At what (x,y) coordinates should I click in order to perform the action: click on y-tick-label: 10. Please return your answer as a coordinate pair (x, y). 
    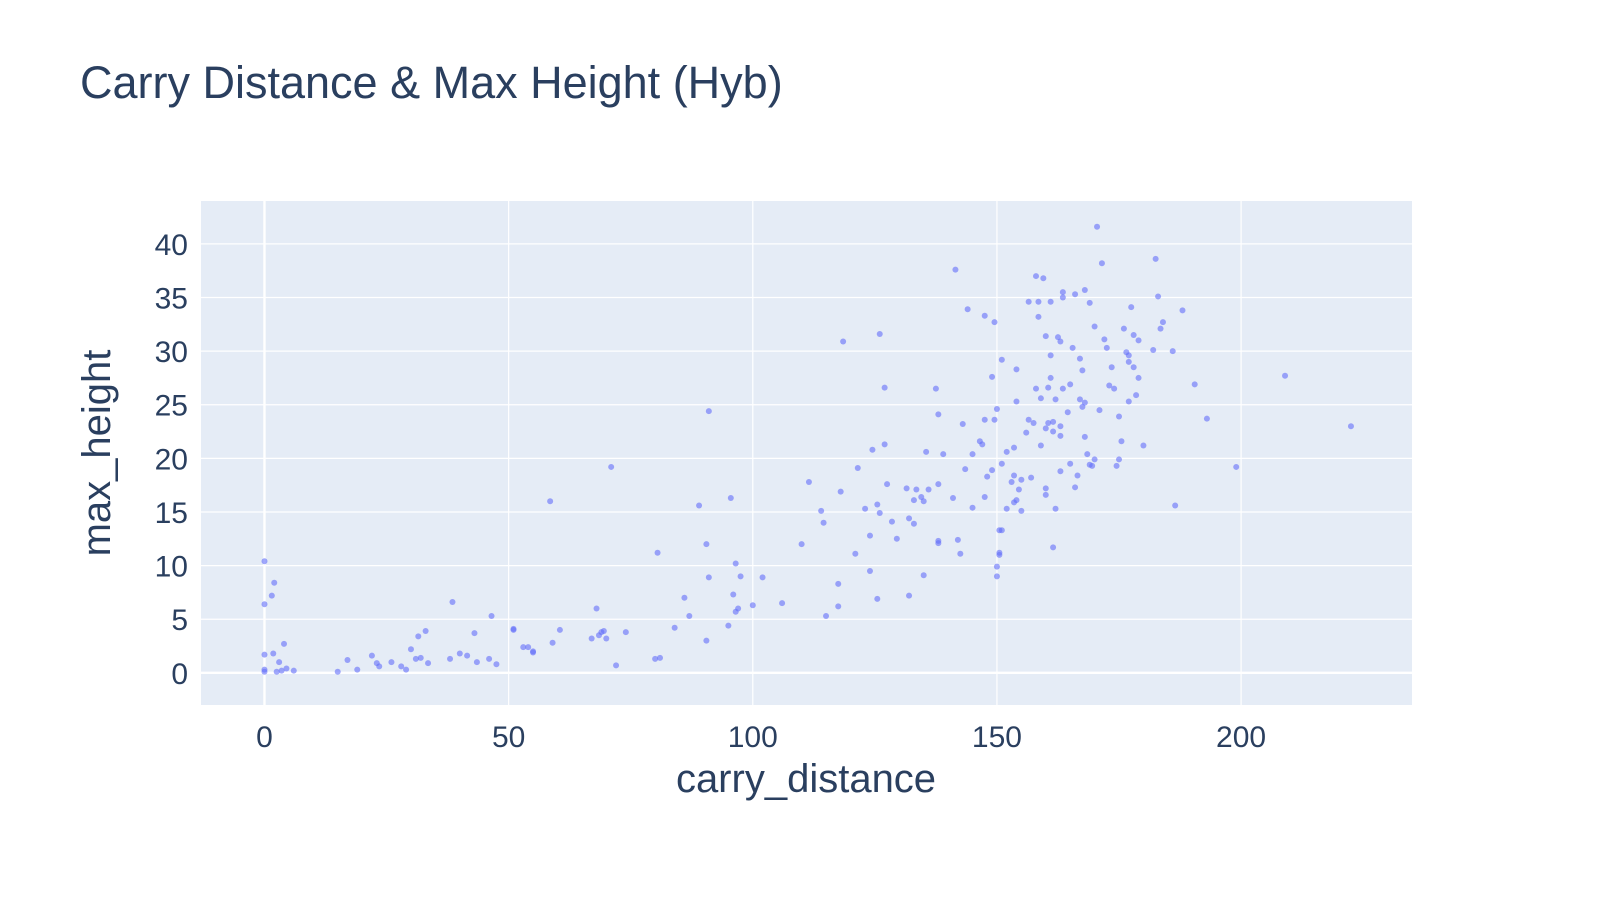
    Looking at the image, I should click on (171, 567).